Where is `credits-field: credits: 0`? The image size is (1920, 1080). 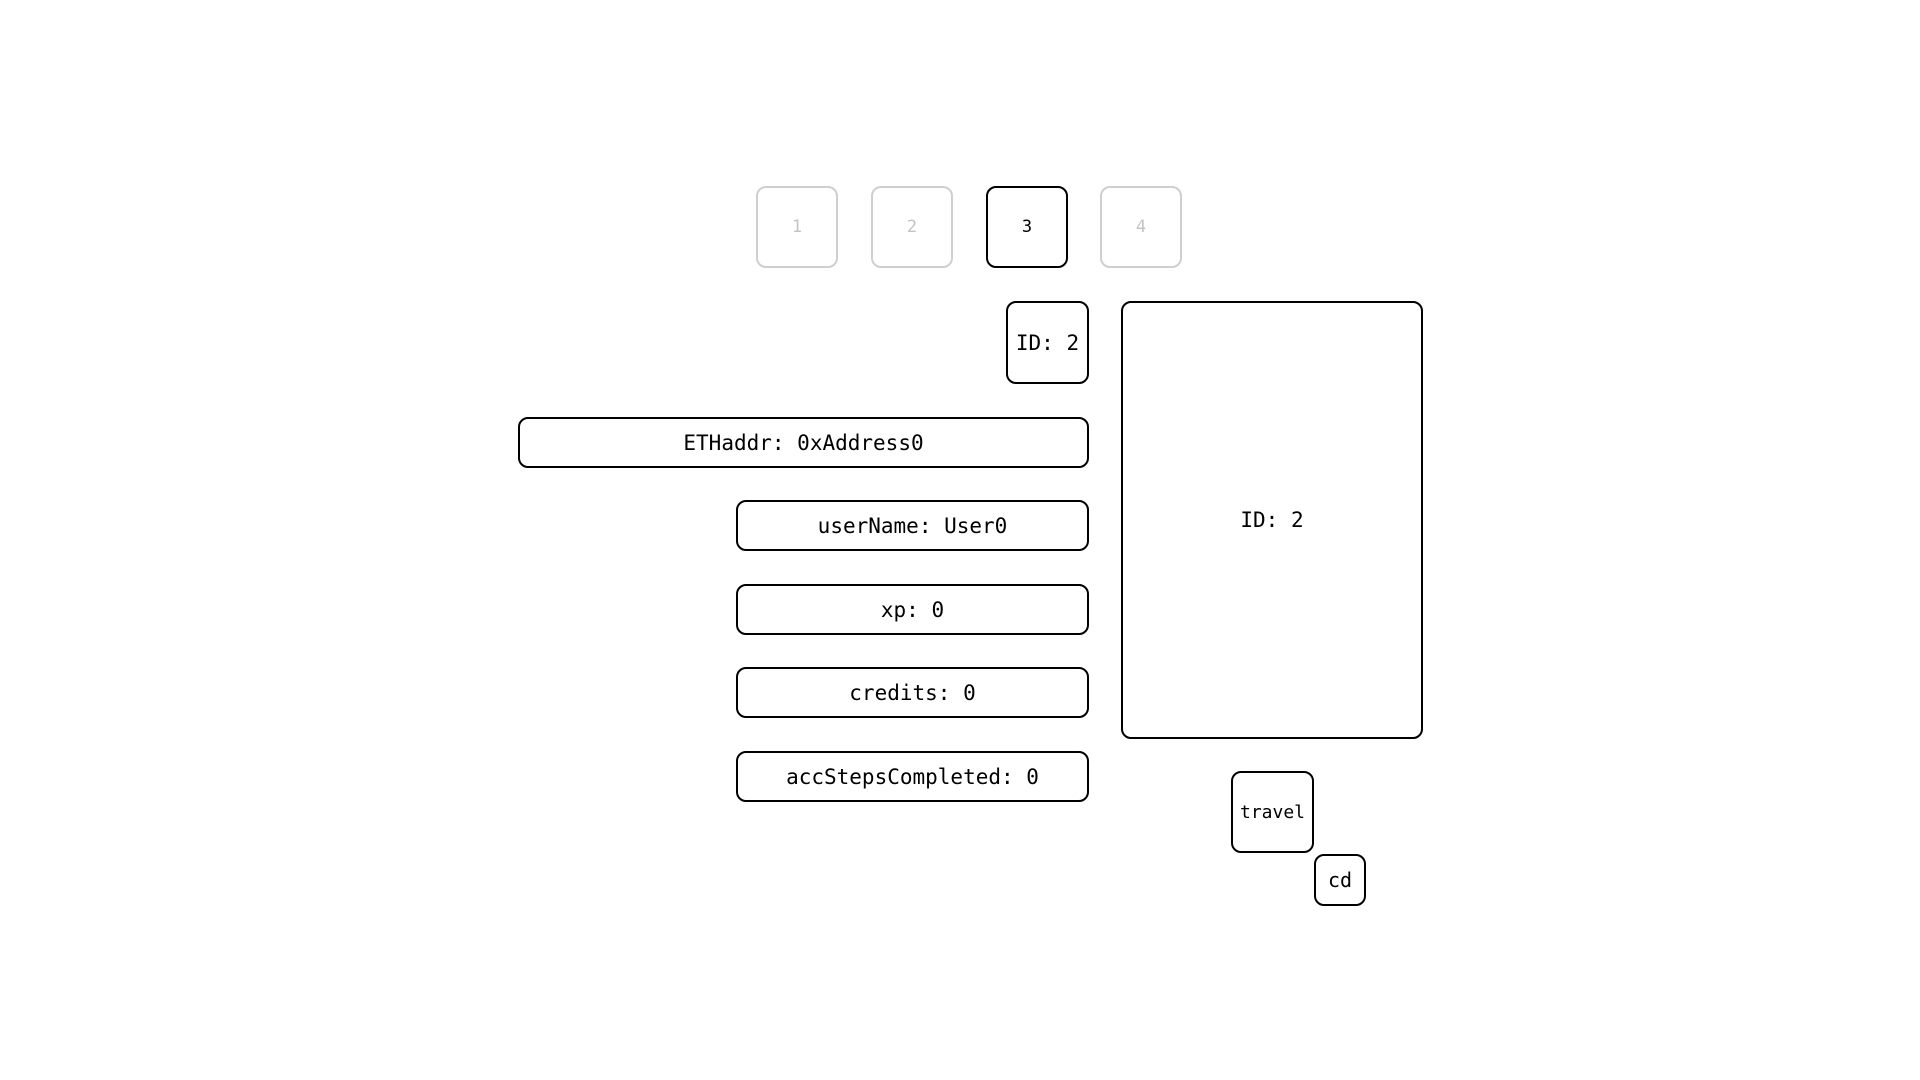 credits-field: credits: 0 is located at coordinates (912, 692).